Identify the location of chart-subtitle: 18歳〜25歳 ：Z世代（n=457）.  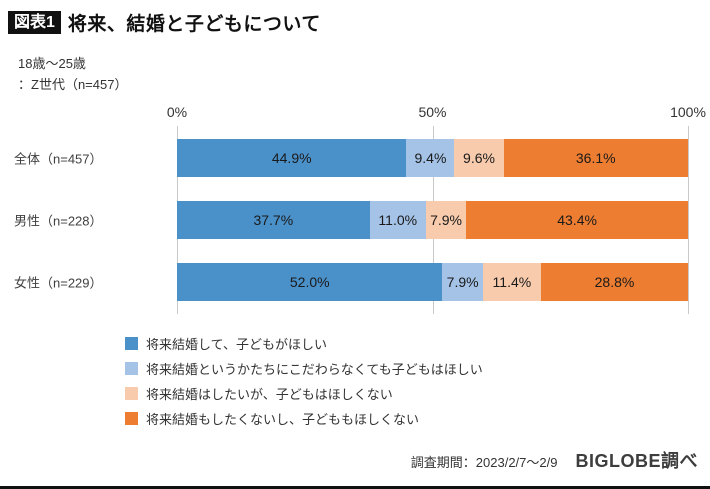
(364, 74).